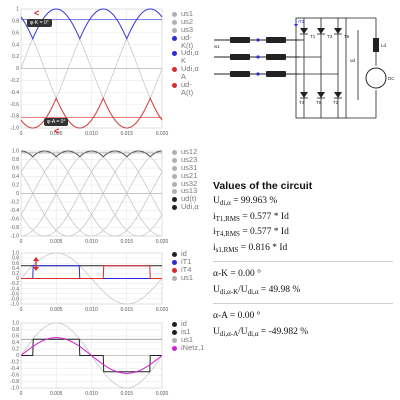 Image resolution: width=400 pixels, height=400 pixels. What do you see at coordinates (15, 57) in the screenshot?
I see `y-tick-label: 0.2` at bounding box center [15, 57].